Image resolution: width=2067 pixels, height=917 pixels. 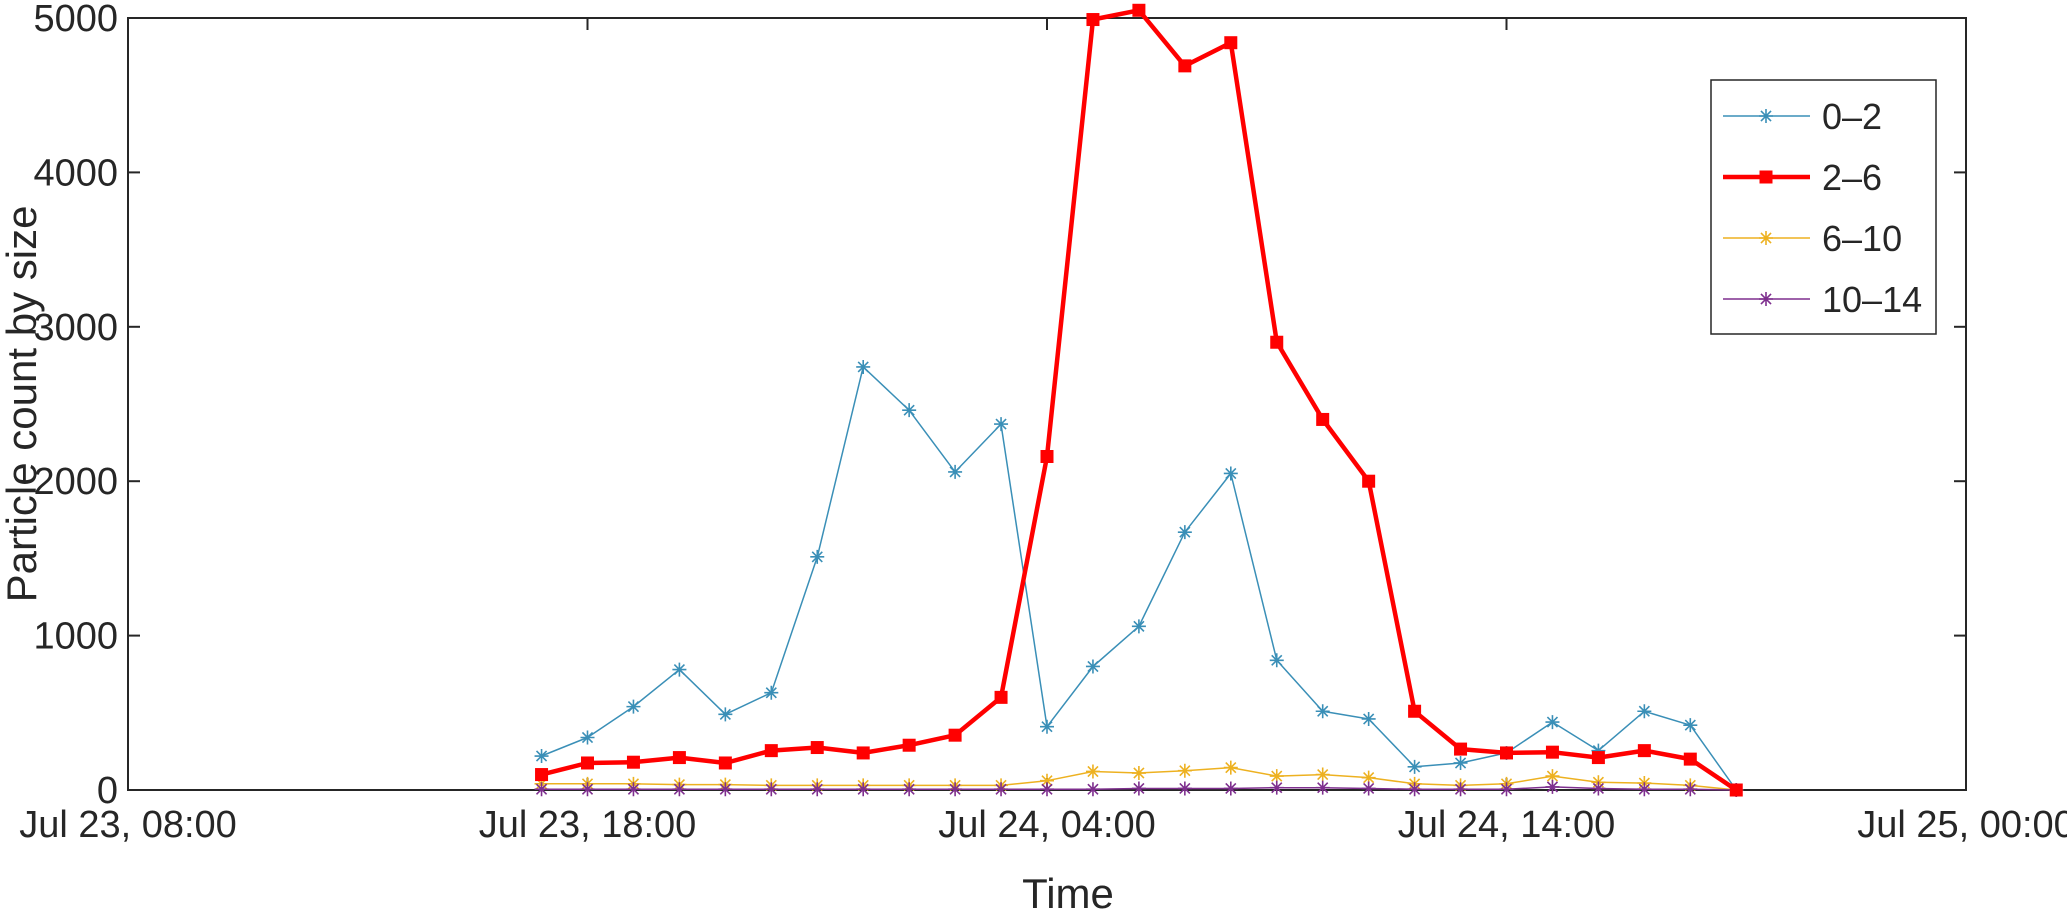 I want to click on legend-item: 10–14, so click(x=1822, y=299).